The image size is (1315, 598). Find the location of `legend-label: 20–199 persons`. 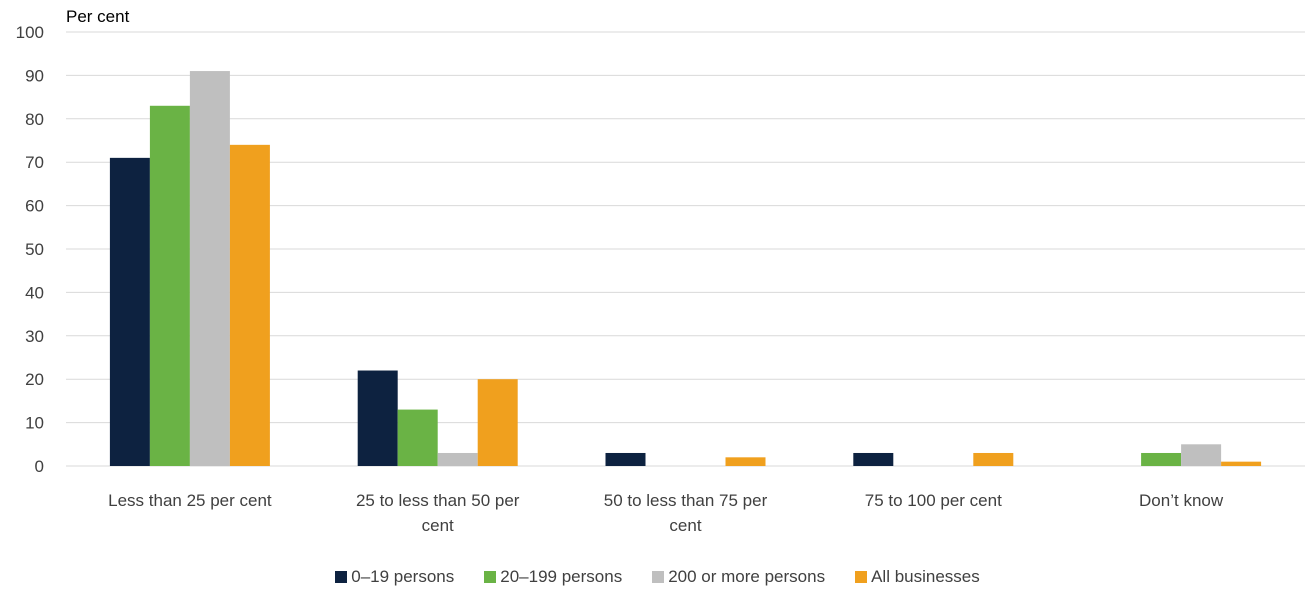

legend-label: 20–199 persons is located at coordinates (561, 576).